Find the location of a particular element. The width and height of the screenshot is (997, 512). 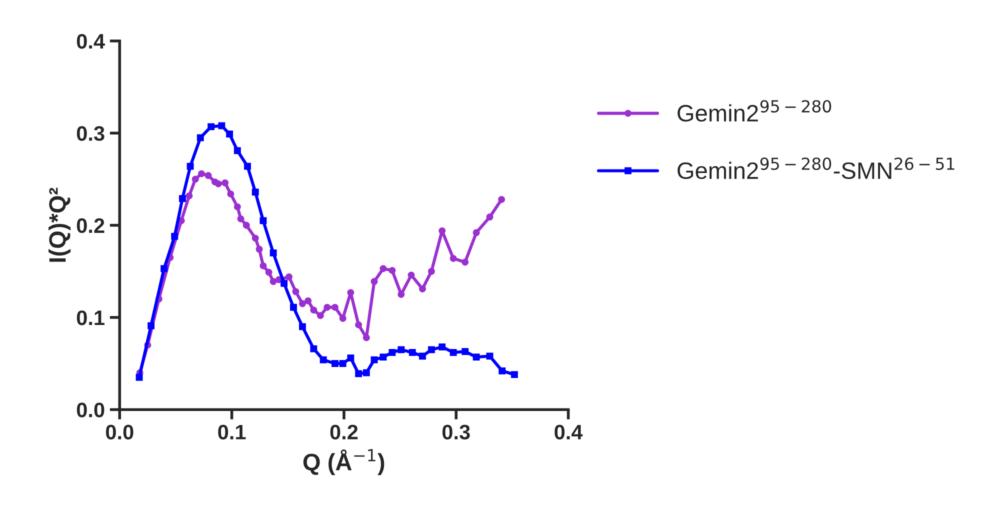

y-tick-label: 0.2 is located at coordinates (90, 226).